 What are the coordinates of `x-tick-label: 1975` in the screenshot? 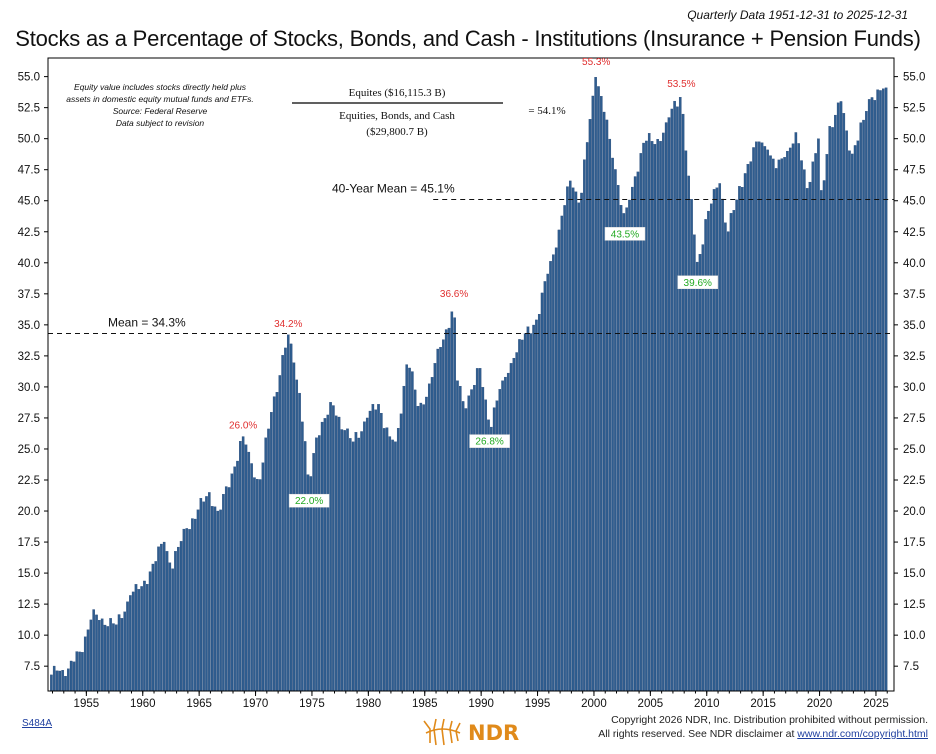 It's located at (312, 704).